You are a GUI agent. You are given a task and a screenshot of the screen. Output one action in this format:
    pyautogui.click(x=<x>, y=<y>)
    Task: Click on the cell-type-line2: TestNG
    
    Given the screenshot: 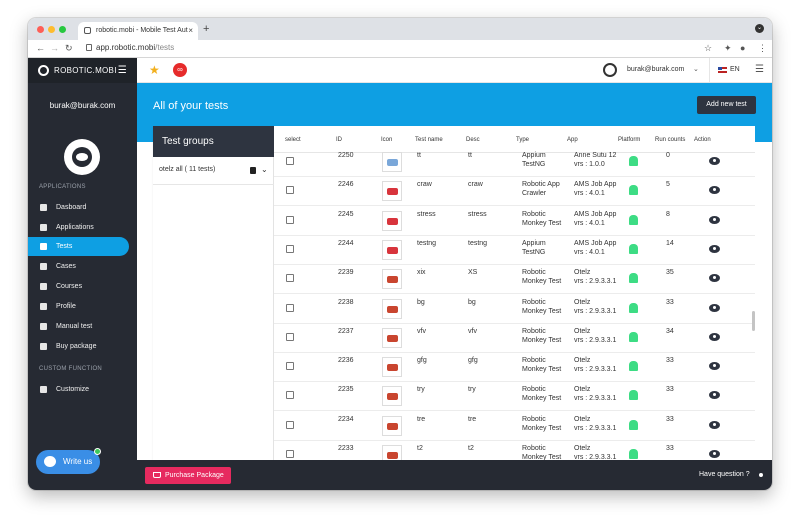 What is the action you would take?
    pyautogui.click(x=534, y=252)
    